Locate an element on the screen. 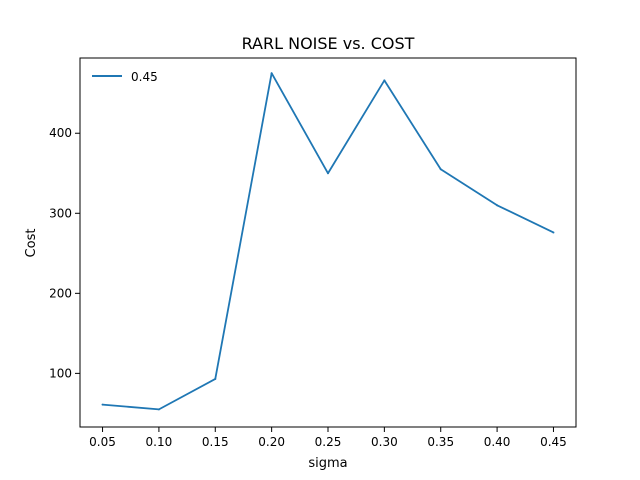 Image resolution: width=640 pixels, height=480 pixels. y-tick-label: 200 is located at coordinates (60, 293).